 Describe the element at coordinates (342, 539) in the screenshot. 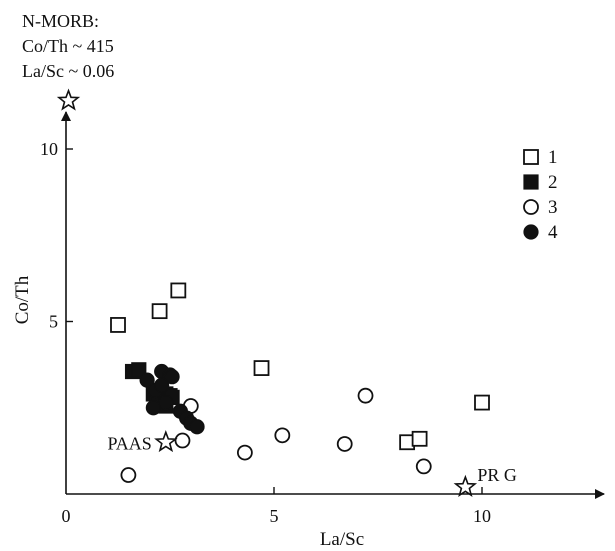

I see `x-axis-label: La/Sc` at that location.